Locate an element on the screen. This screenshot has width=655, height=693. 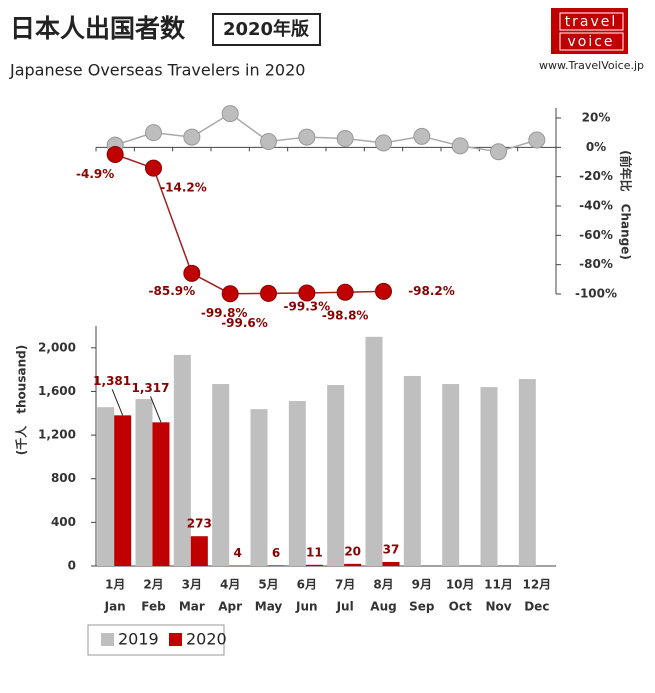
y-tick-label: 20% is located at coordinates (596, 118).